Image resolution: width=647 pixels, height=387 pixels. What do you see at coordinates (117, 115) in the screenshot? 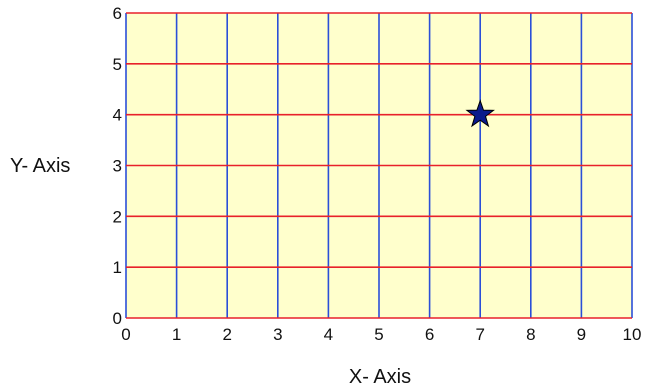
I see `y-tick-label: 4` at bounding box center [117, 115].